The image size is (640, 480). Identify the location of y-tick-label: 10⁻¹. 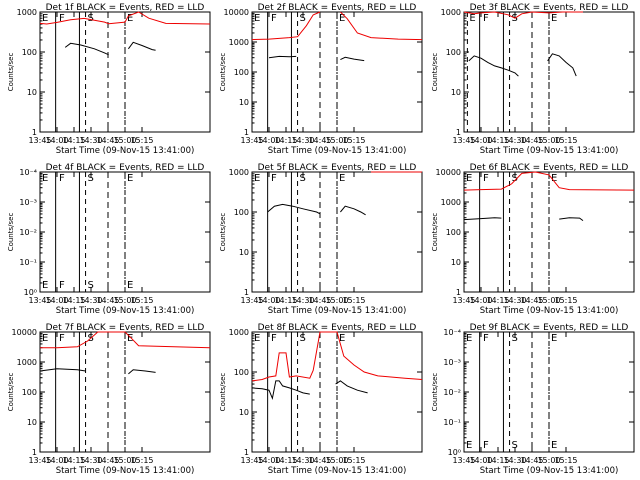
(452, 422).